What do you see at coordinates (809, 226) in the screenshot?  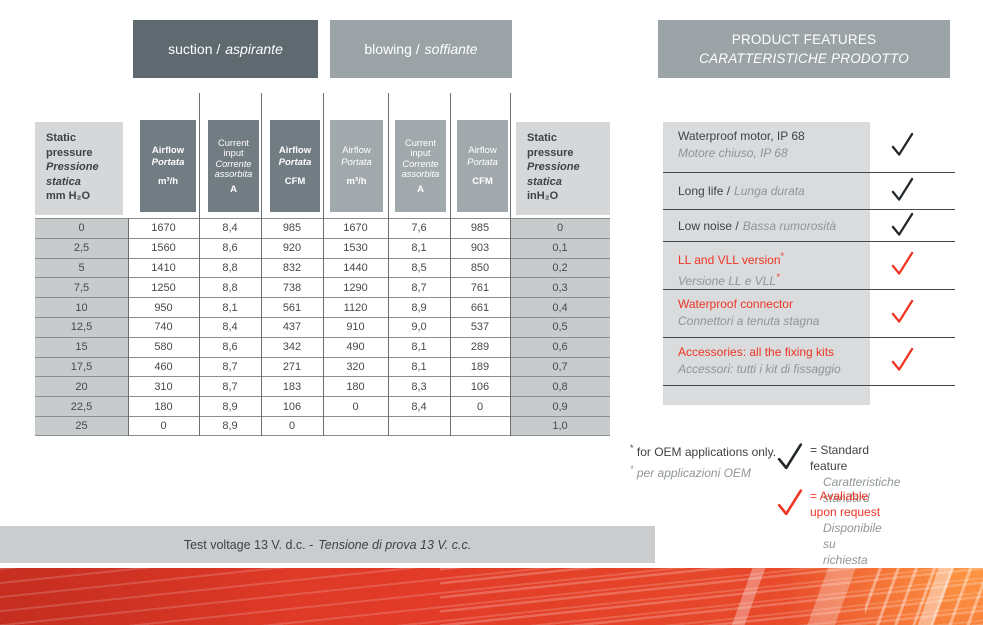 I see `feature-row: Low noise / Bassa rumorosità` at bounding box center [809, 226].